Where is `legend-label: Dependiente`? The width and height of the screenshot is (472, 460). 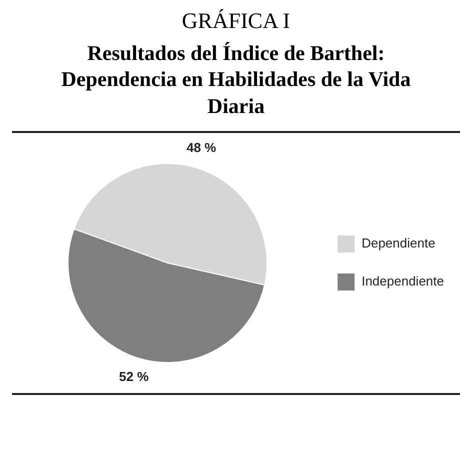 legend-label: Dependiente is located at coordinates (399, 242).